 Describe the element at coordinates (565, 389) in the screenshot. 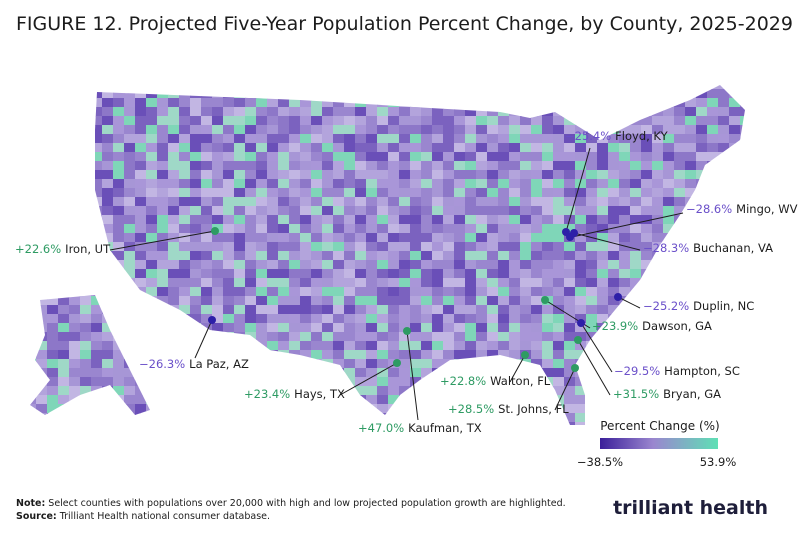

I see `leader` at that location.